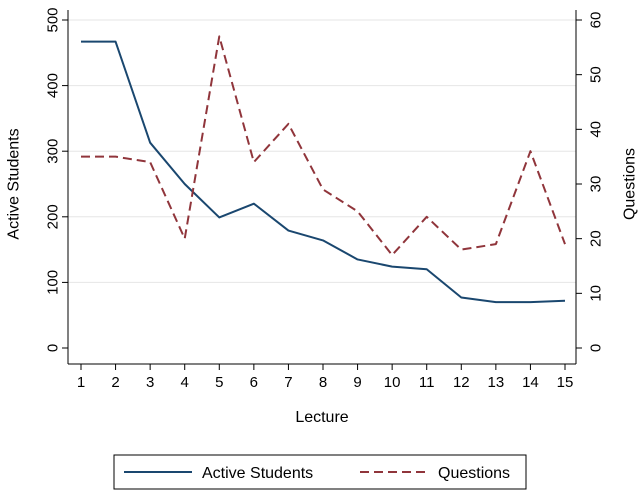  I want to click on x-tick-label: 5, so click(219, 382).